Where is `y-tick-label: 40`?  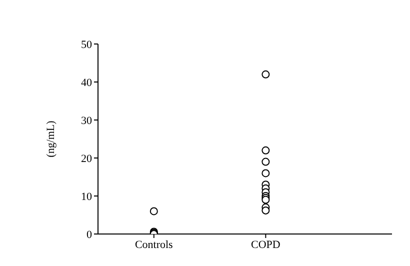
y-tick-label: 40 is located at coordinates (86, 82).